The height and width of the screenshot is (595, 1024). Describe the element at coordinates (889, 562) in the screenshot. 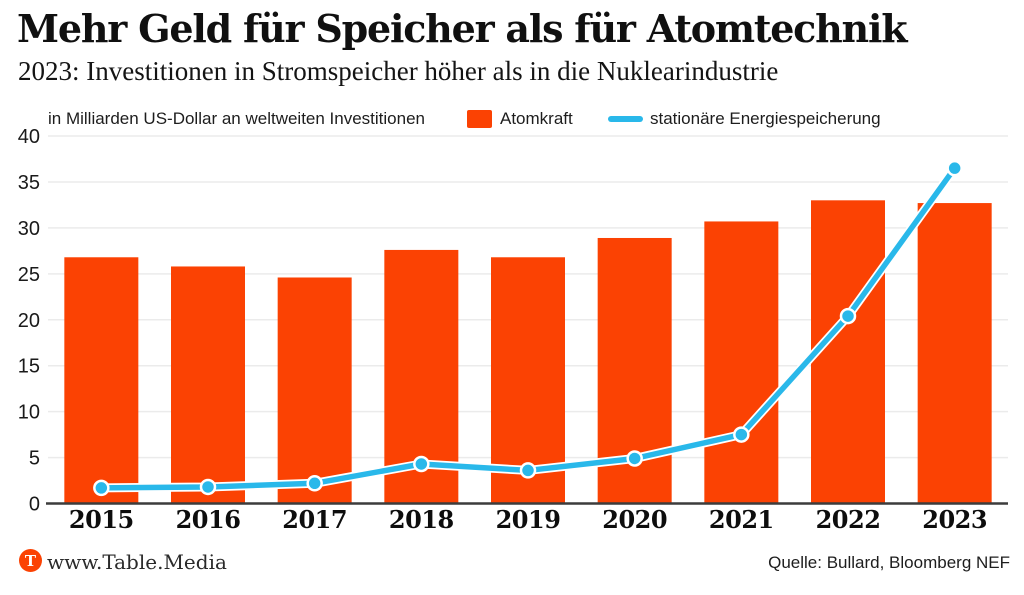

I see `source-credit: Quelle: Bullard, Bloomberg NEF` at that location.